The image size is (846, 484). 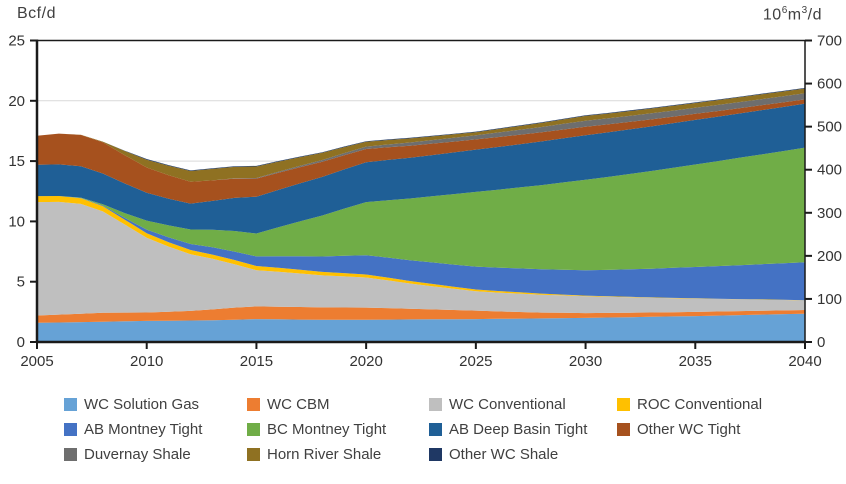 What do you see at coordinates (327, 429) in the screenshot?
I see `legend-label: BC Montney Tight` at bounding box center [327, 429].